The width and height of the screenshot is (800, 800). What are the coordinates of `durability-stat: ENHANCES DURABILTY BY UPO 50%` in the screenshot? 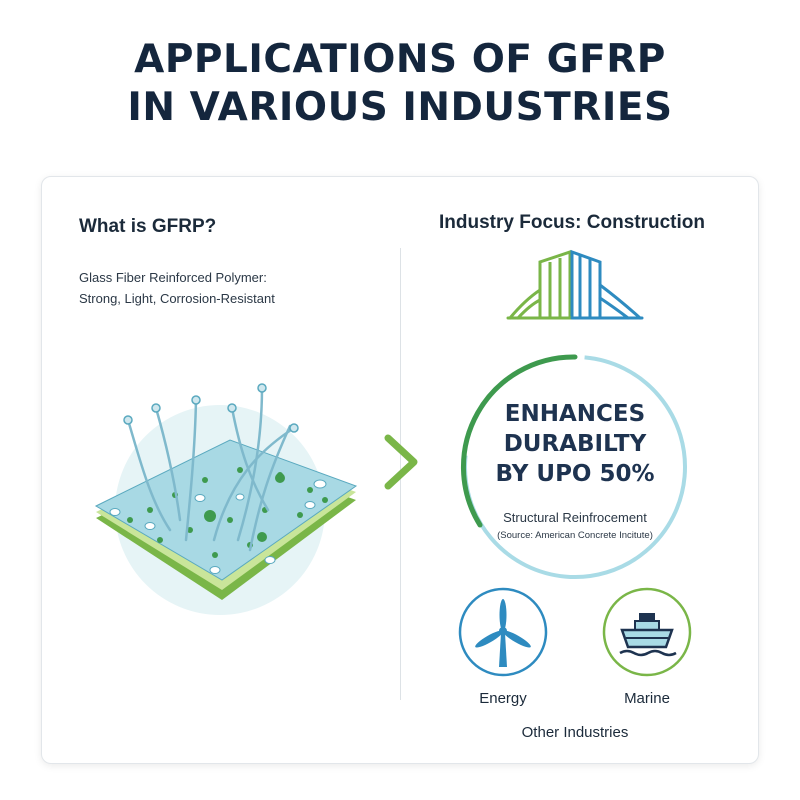 It's located at (575, 444).